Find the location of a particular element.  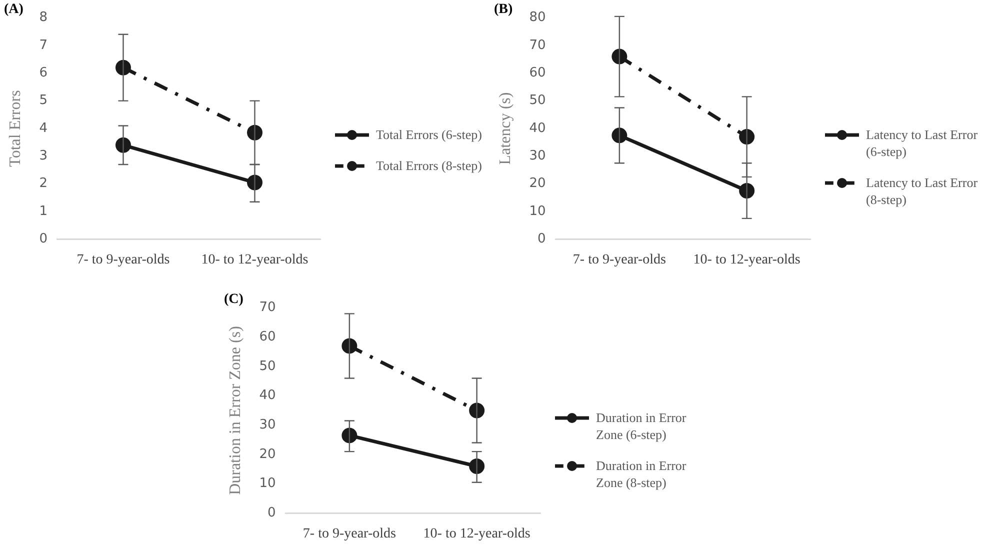

y-tick-label: 8 is located at coordinates (43, 18).